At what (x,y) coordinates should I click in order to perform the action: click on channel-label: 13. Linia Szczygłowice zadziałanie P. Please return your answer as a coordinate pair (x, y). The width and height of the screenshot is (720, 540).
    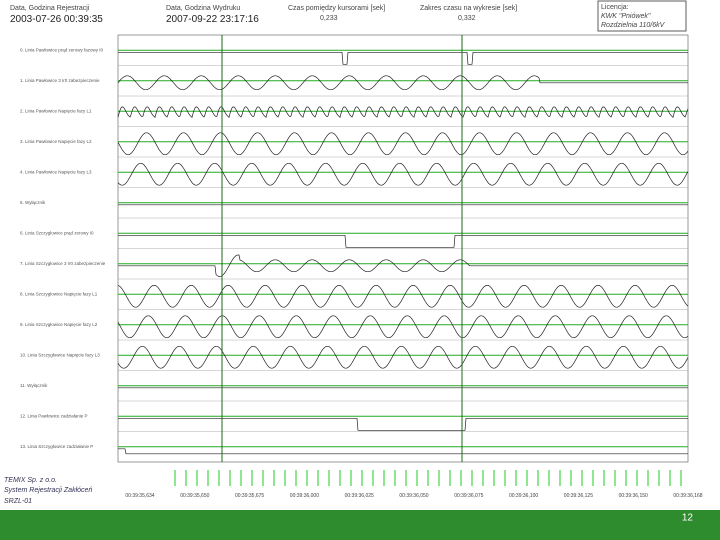
    Looking at the image, I should click on (56, 446).